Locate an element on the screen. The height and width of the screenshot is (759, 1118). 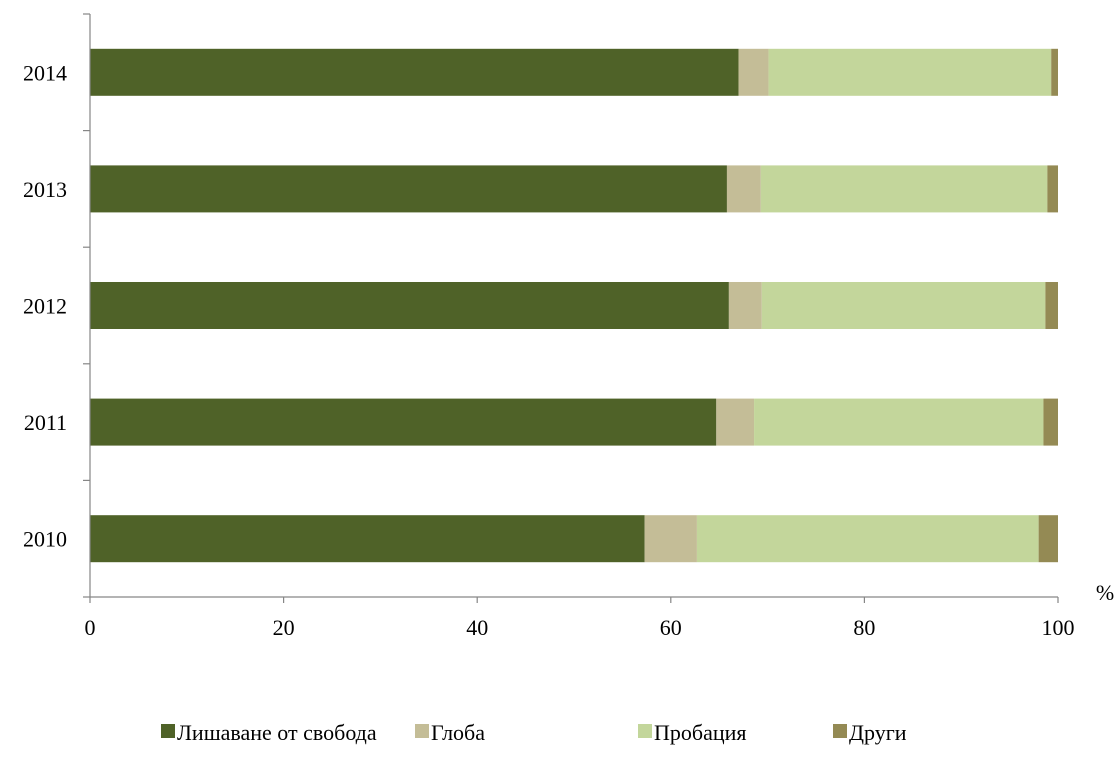
x-axis-label: % is located at coordinates (1105, 592).